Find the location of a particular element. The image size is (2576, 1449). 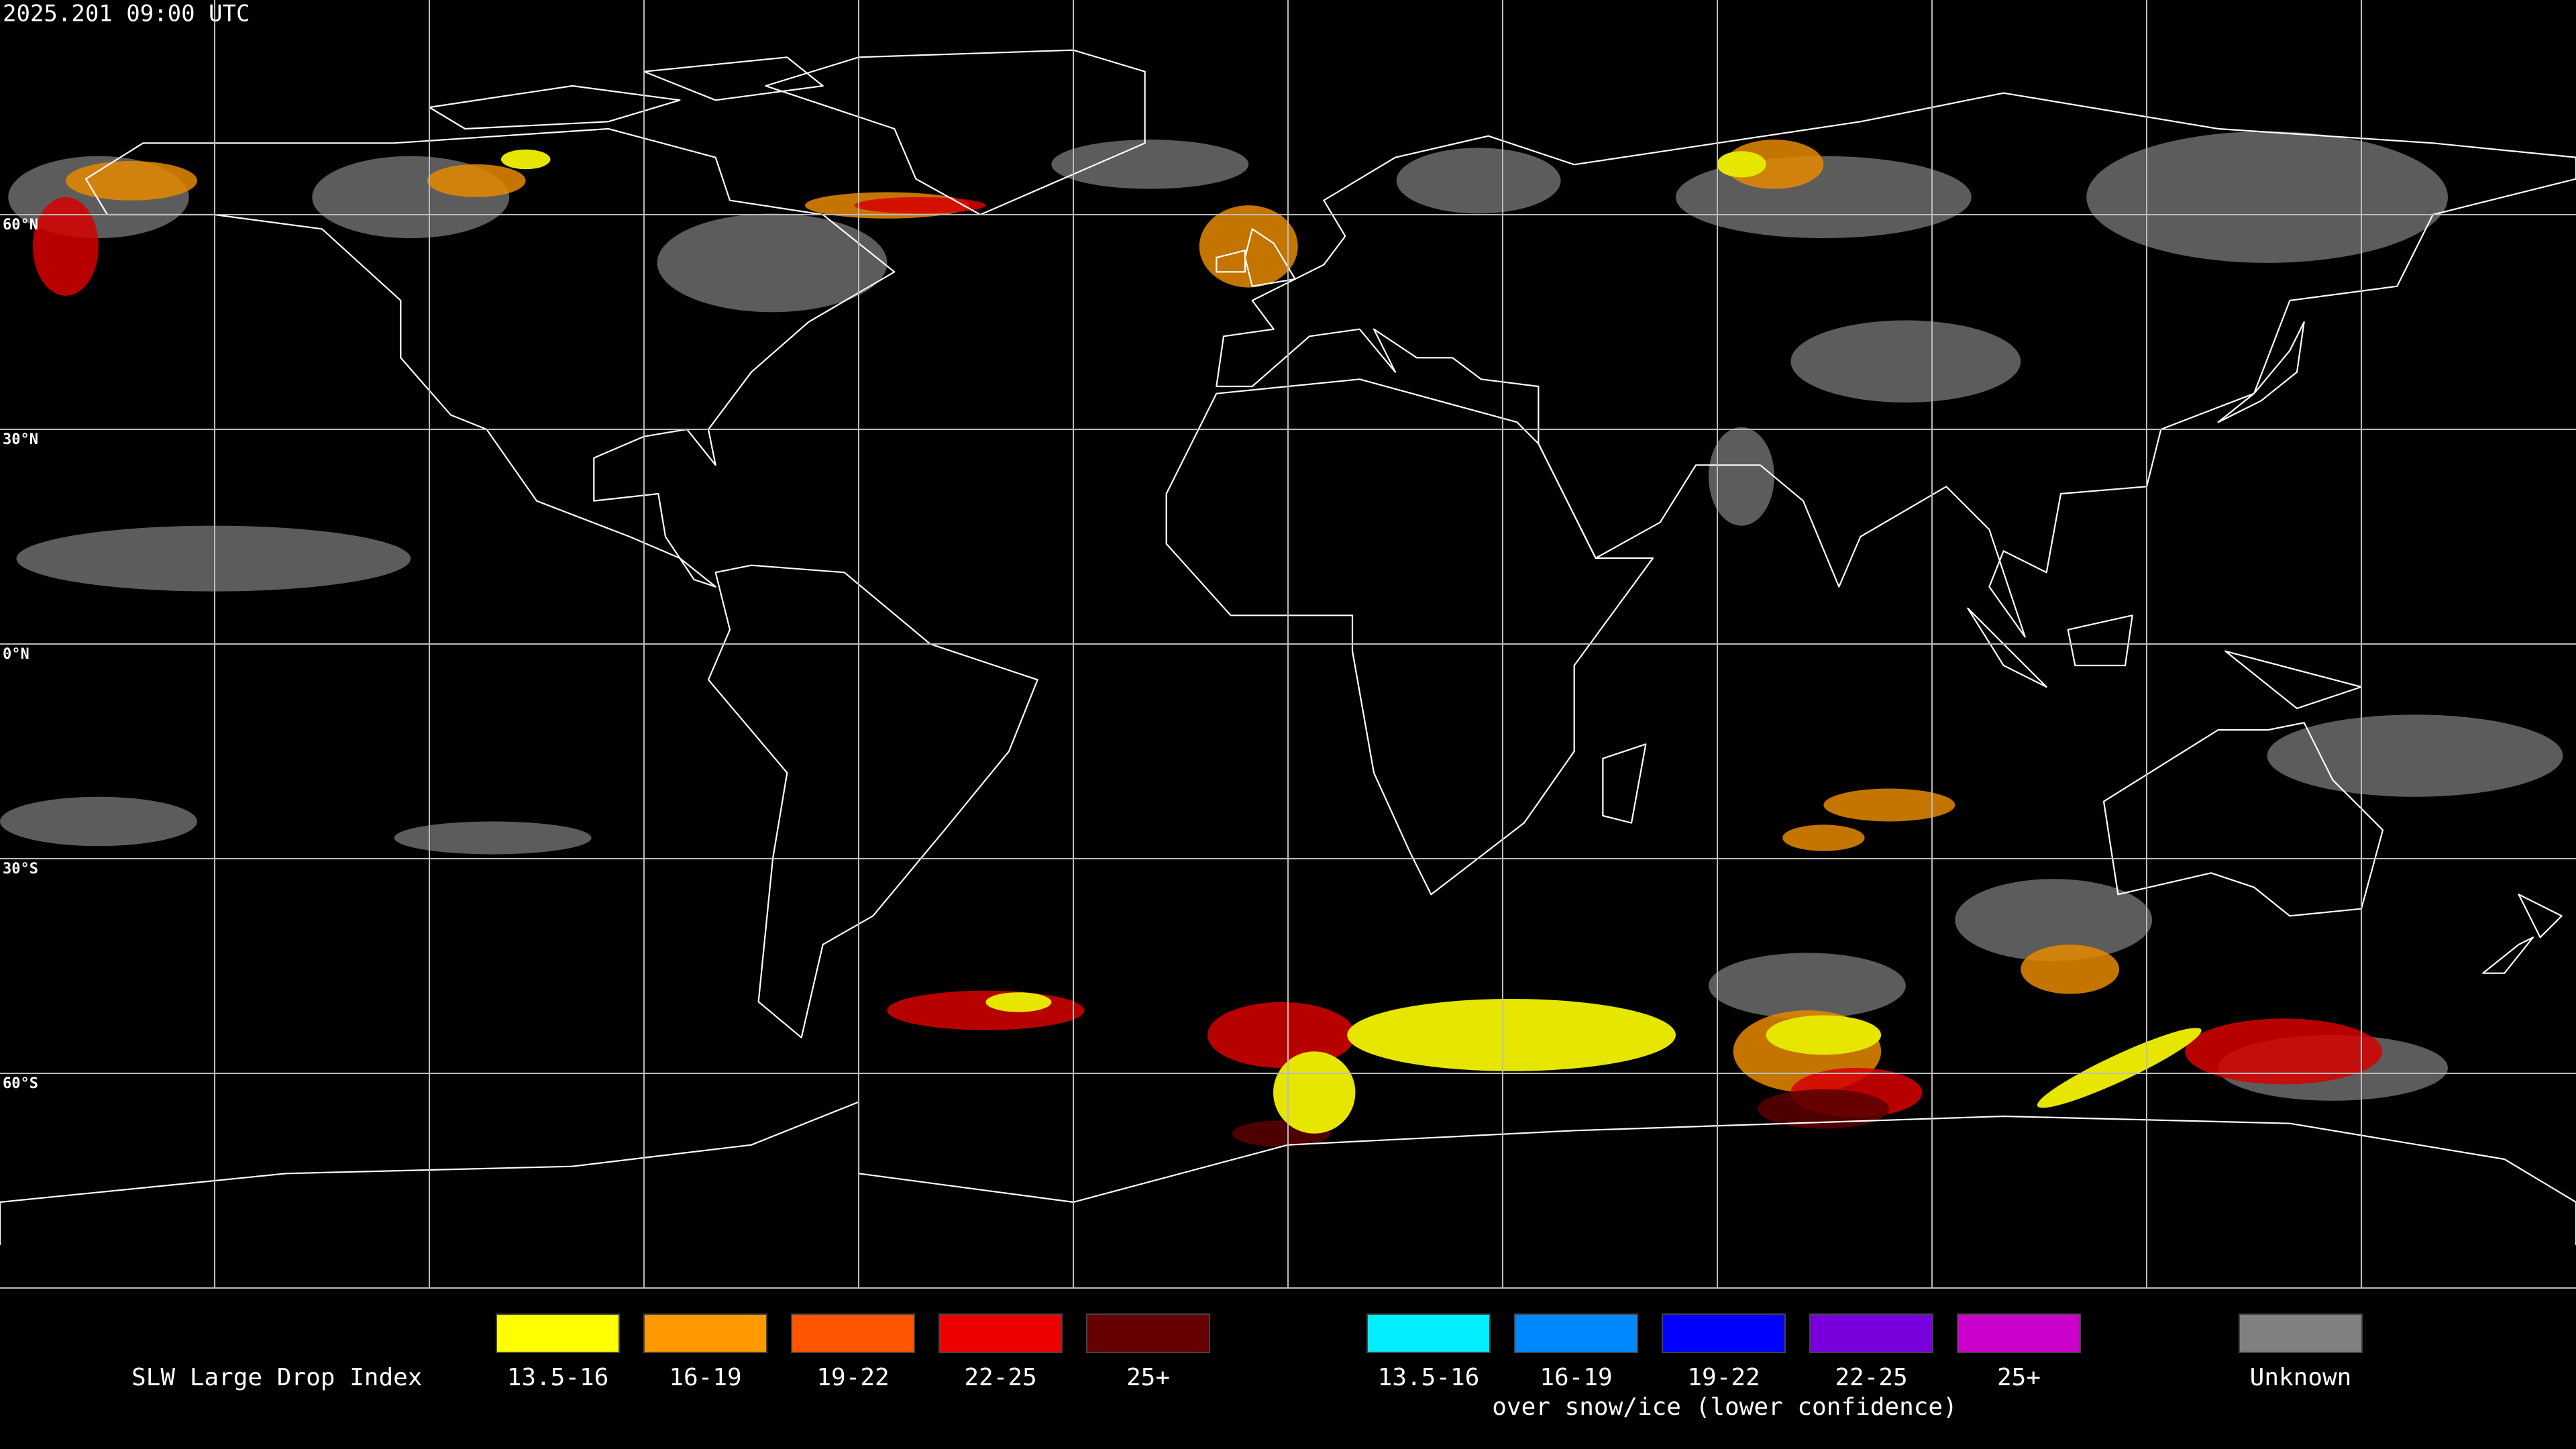

new-zealand-coast is located at coordinates (2522, 933).